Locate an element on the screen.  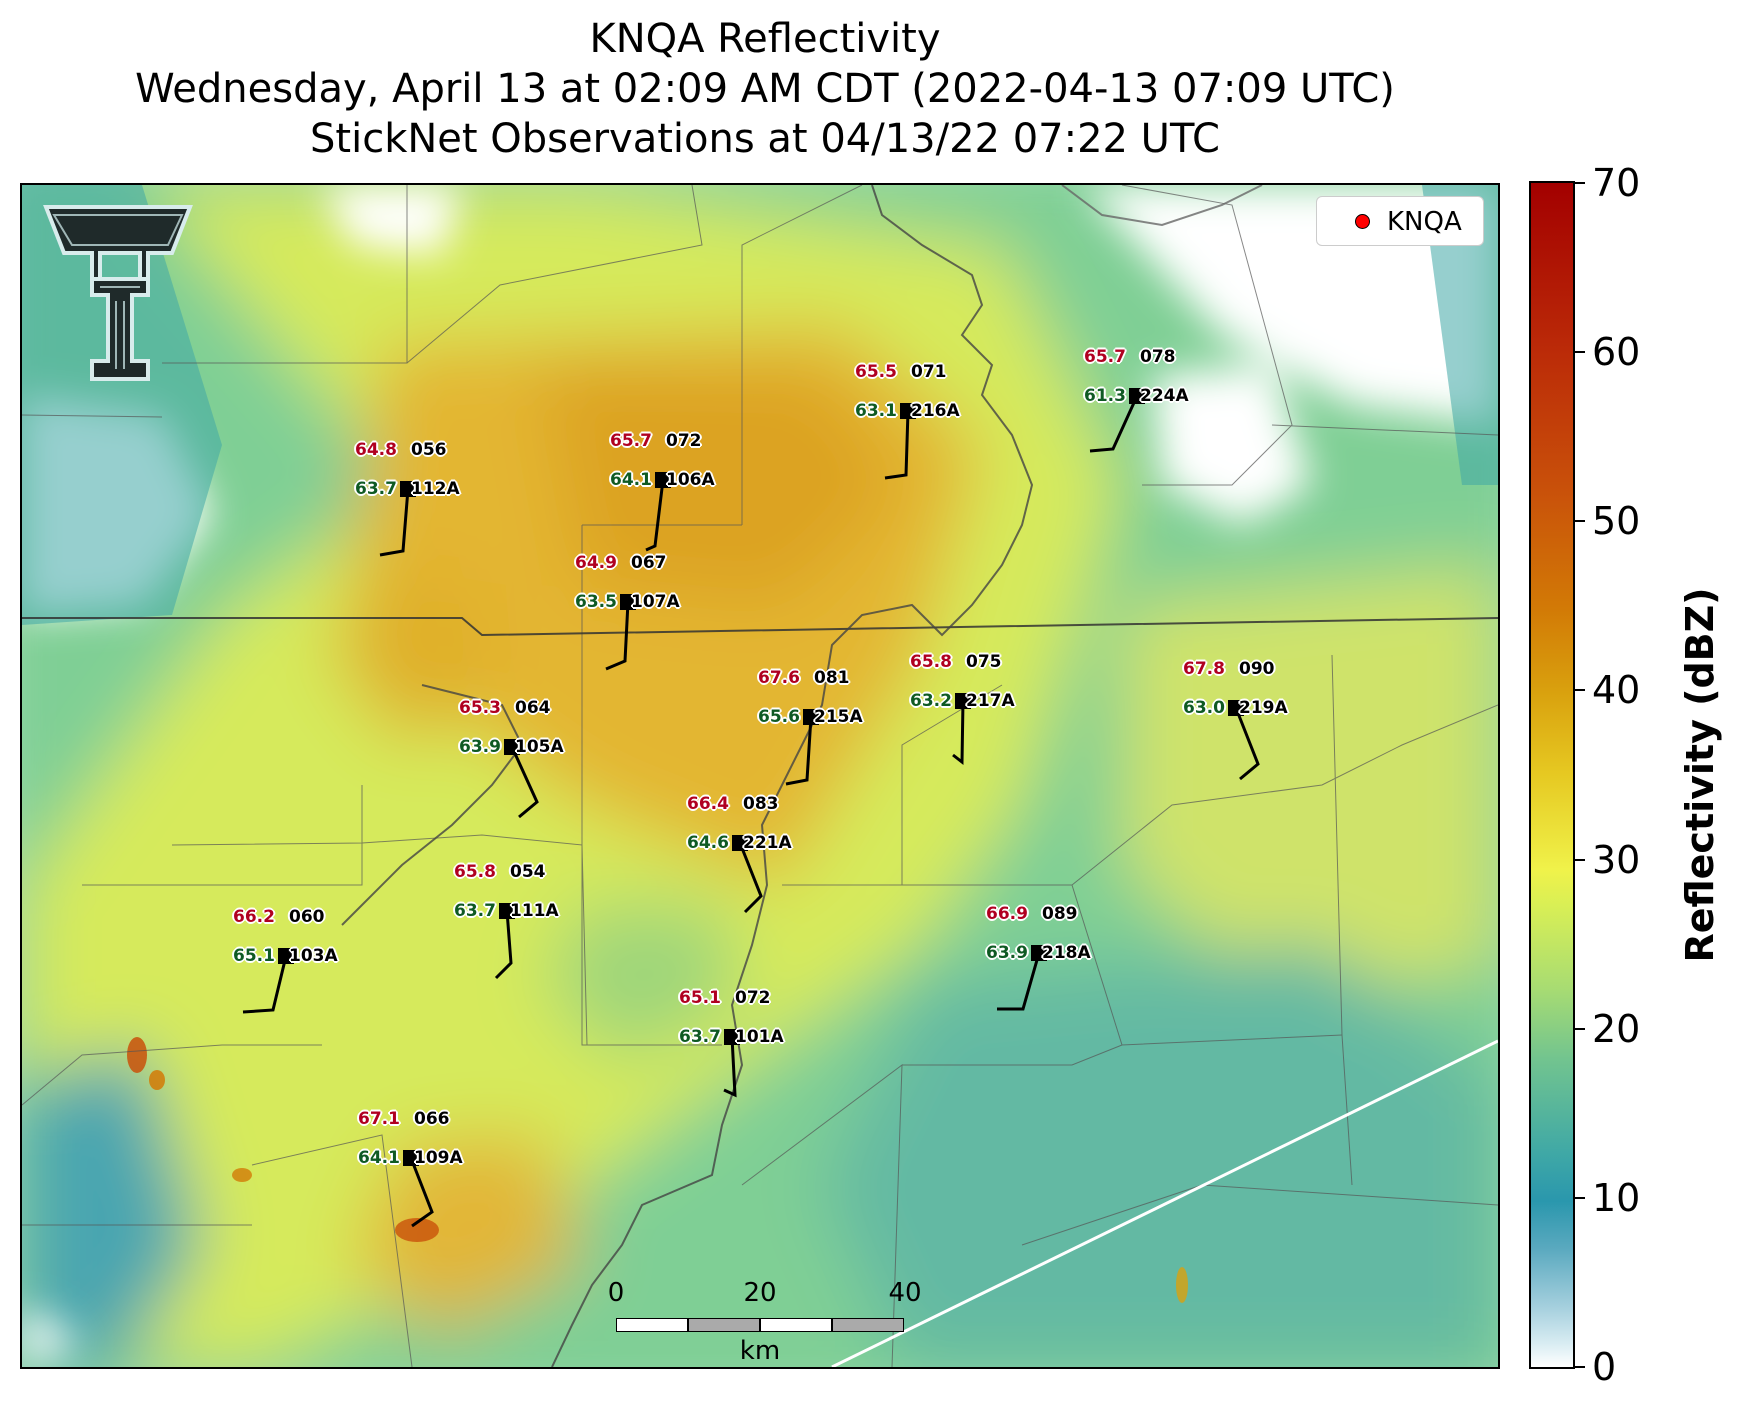
station-dewpoint: 65.1 is located at coordinates (254, 956).